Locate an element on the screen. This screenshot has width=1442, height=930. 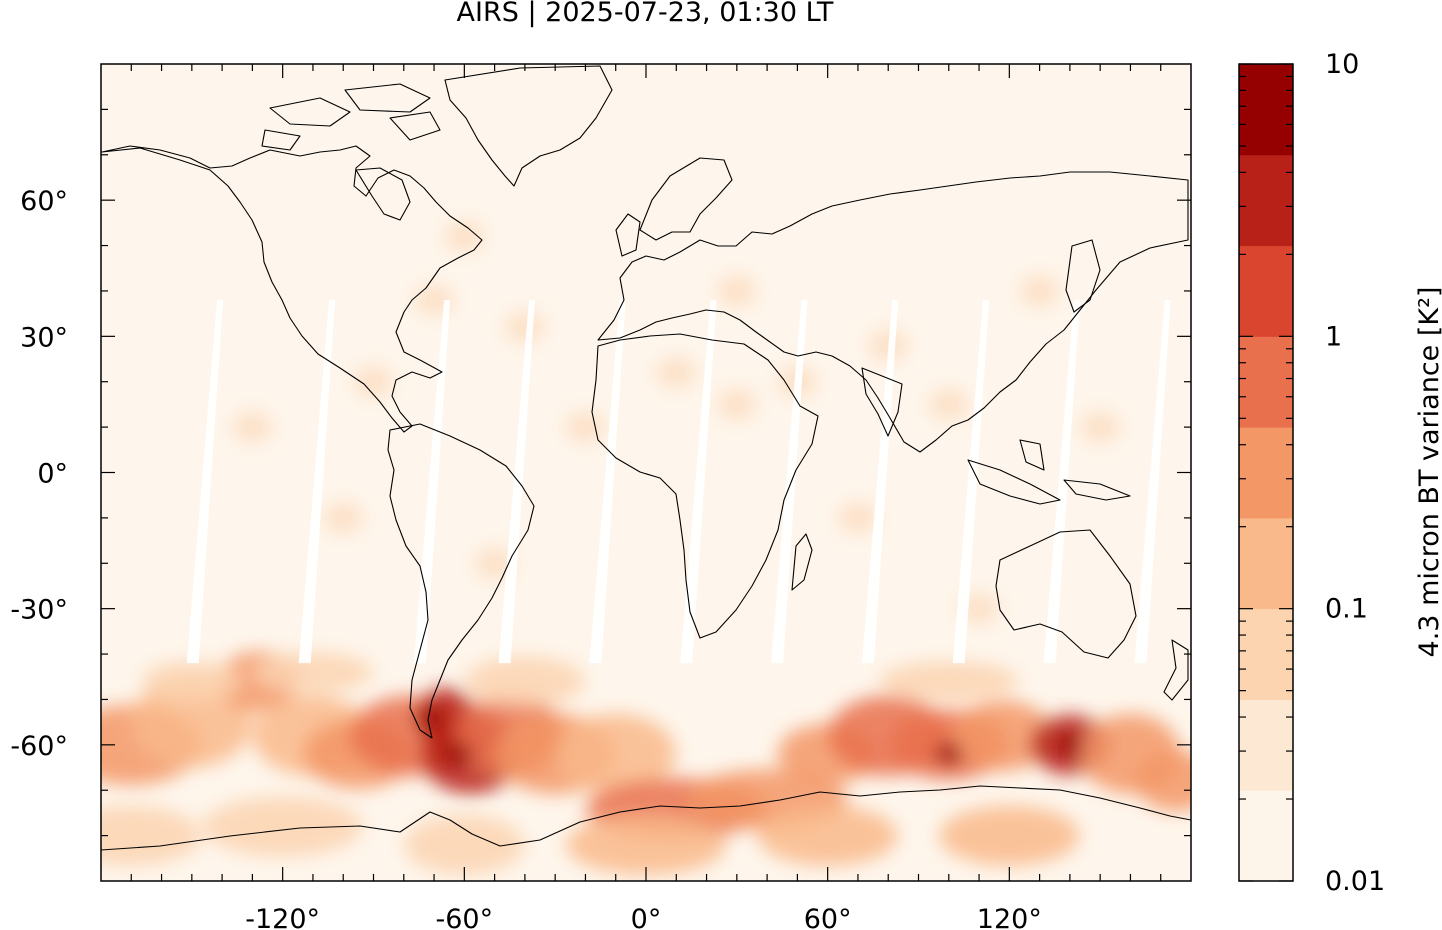
lat-tick-labels: 60° 30° 0° -30° -60° is located at coordinates (39, 474).